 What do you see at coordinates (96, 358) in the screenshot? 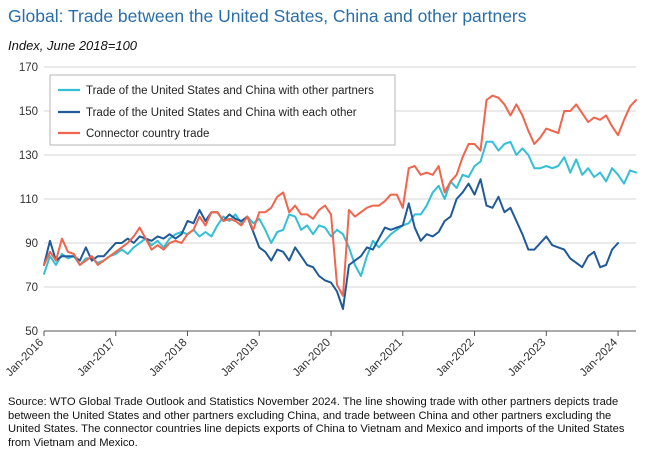
I see `x-tick-label-Jan-2017: Jan-2017` at bounding box center [96, 358].